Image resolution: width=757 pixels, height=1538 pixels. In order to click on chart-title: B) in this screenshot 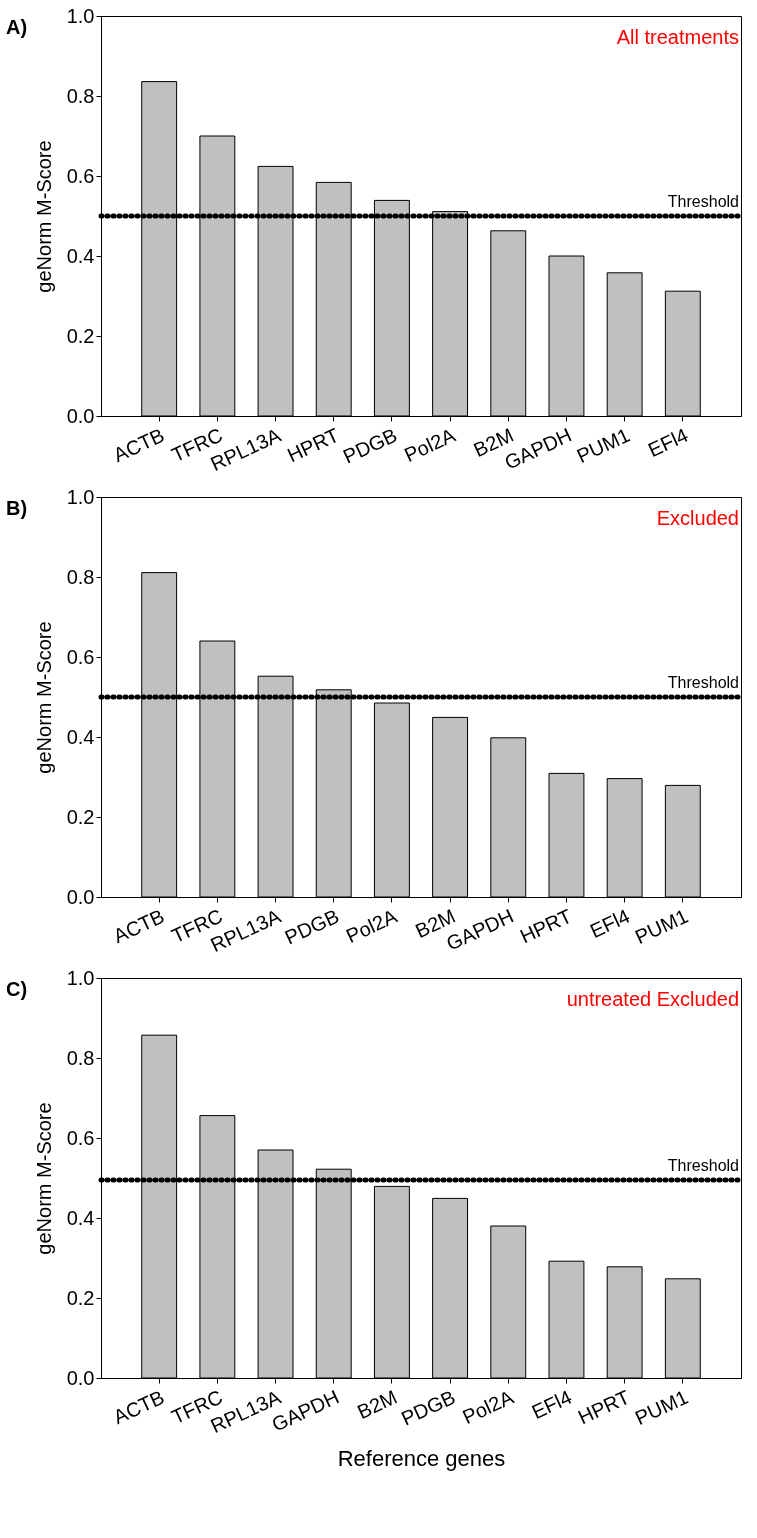, I will do `click(17, 508)`.